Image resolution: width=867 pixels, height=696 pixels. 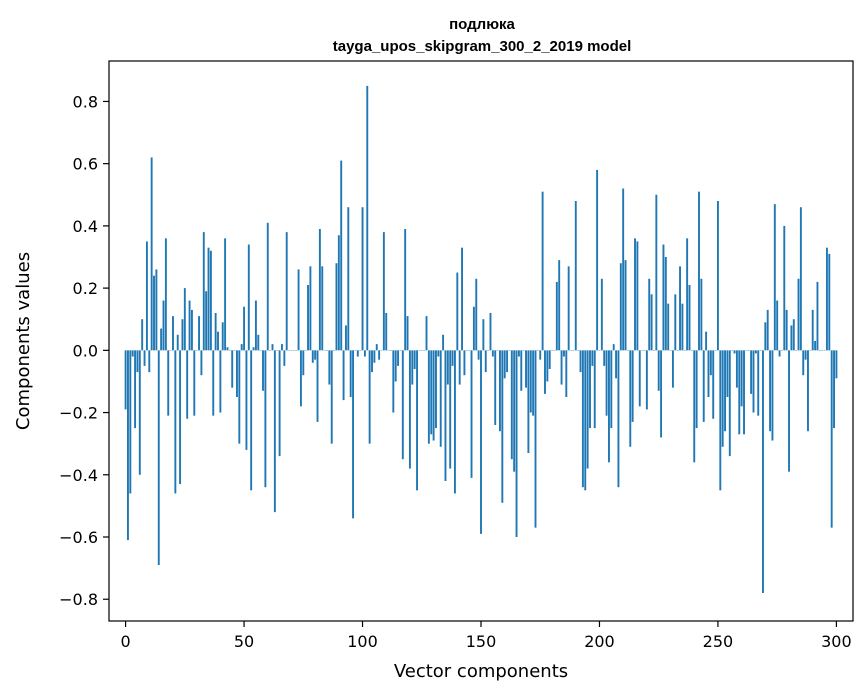 What do you see at coordinates (78, 599) in the screenshot?
I see `y-tick-label: −0.8` at bounding box center [78, 599].